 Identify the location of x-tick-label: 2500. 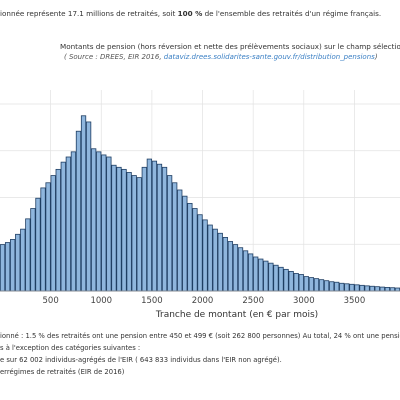
(253, 301).